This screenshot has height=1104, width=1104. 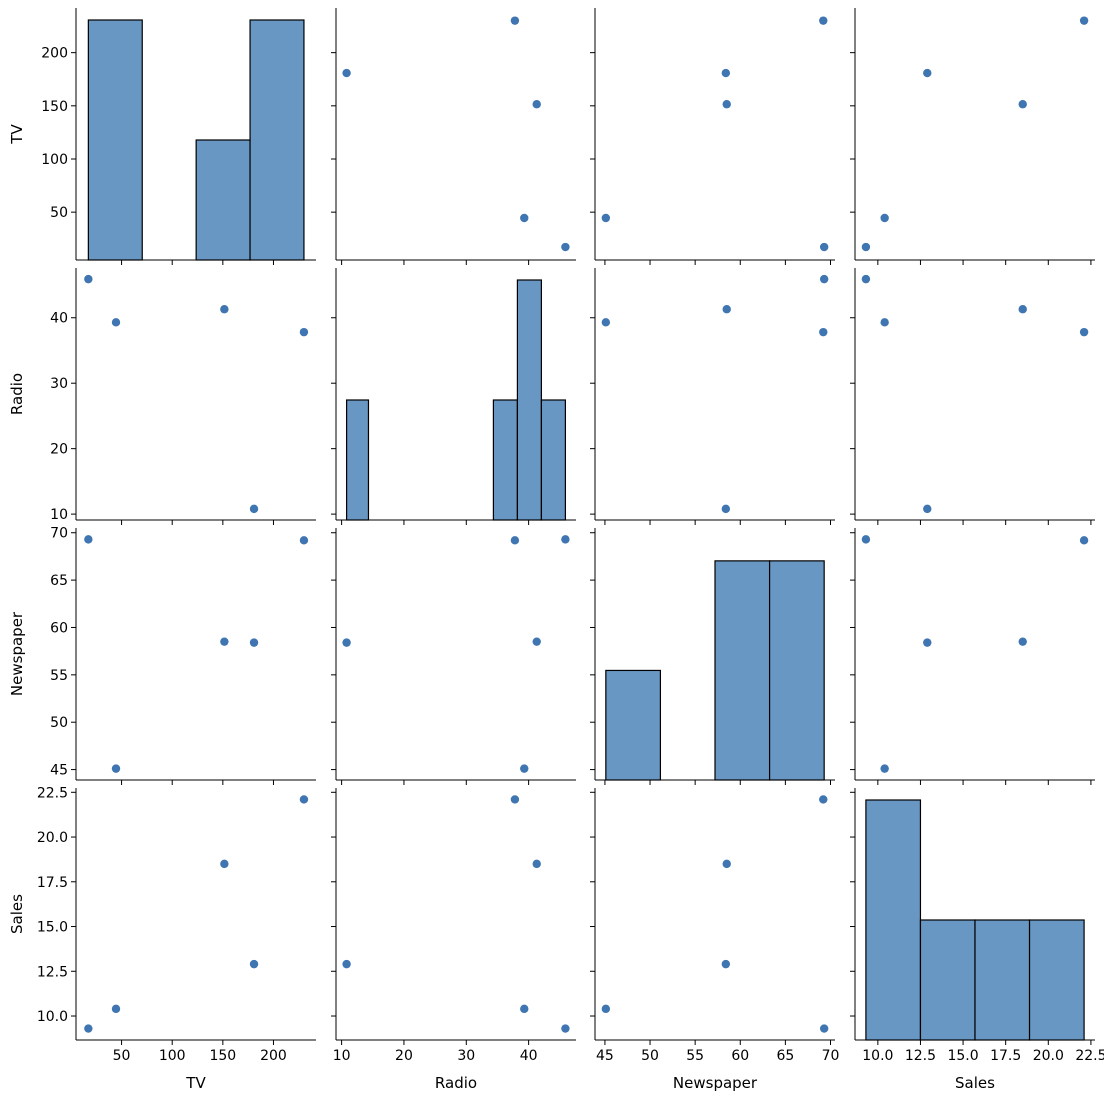 What do you see at coordinates (54, 160) in the screenshot?
I see `y-tick-label: 100` at bounding box center [54, 160].